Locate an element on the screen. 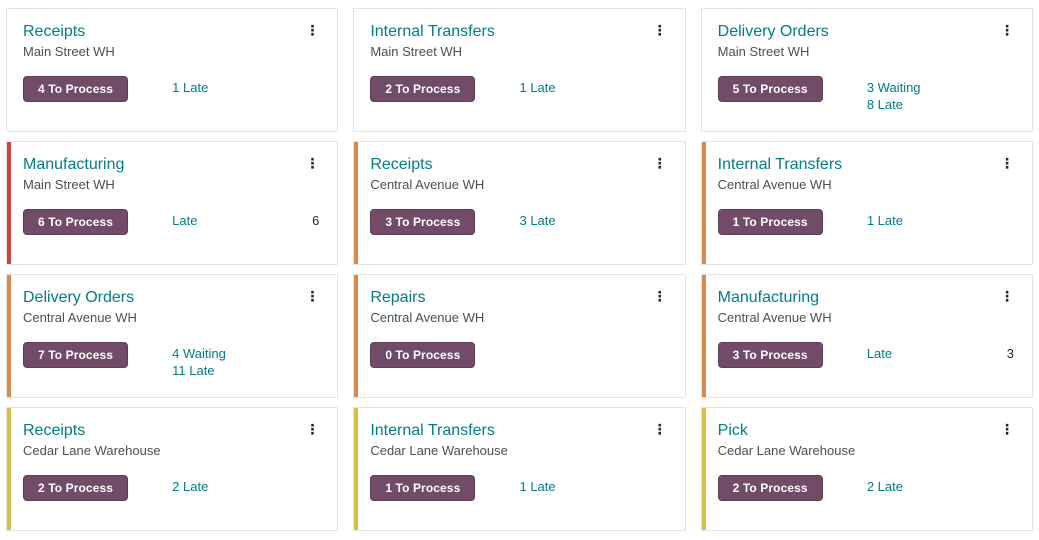  to-process-button: 4 To Process is located at coordinates (76, 89).